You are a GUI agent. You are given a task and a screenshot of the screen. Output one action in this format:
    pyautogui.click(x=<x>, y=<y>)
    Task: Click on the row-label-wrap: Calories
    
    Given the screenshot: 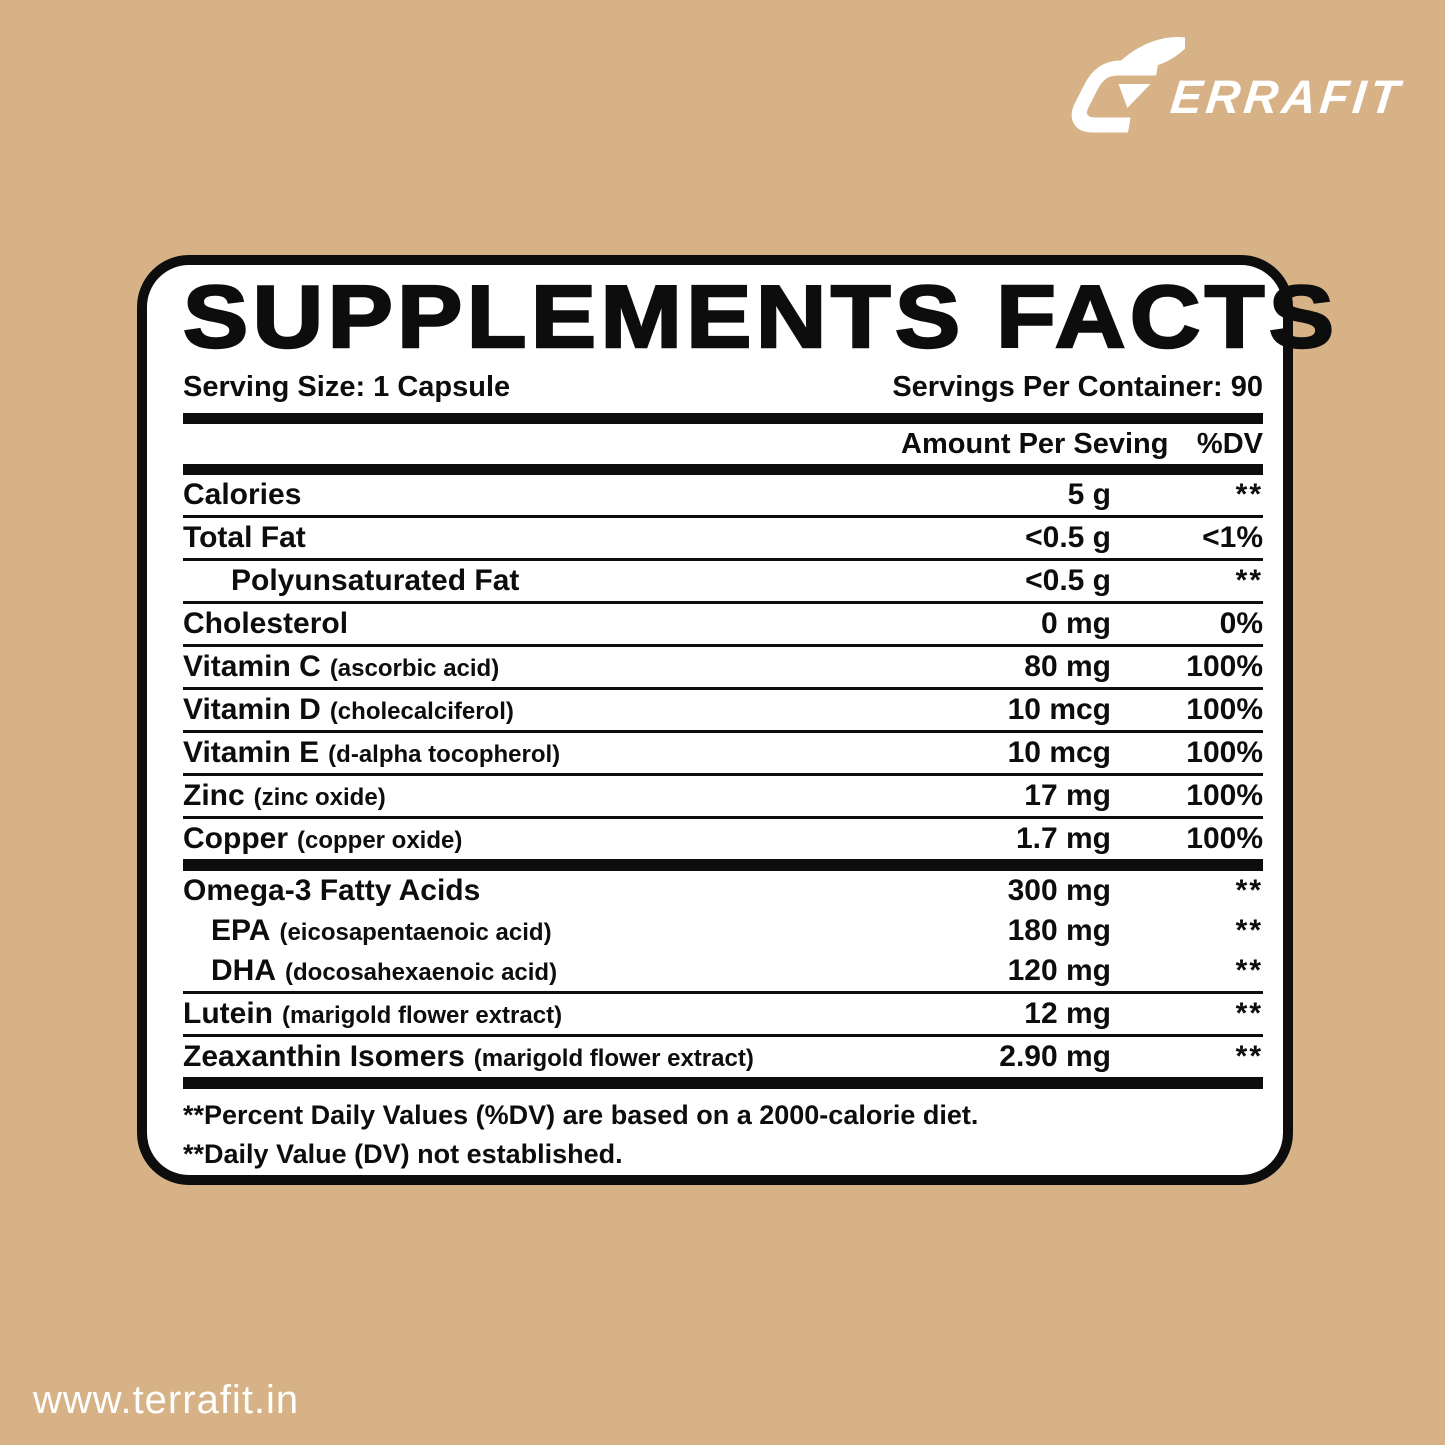 What is the action you would take?
    pyautogui.click(x=542, y=495)
    